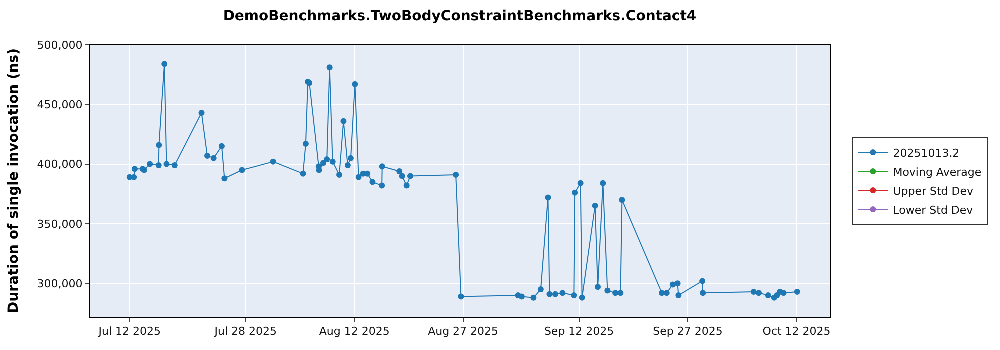 This screenshot has height=350, width=1000. I want to click on y-tick-label: 300,000, so click(60, 283).